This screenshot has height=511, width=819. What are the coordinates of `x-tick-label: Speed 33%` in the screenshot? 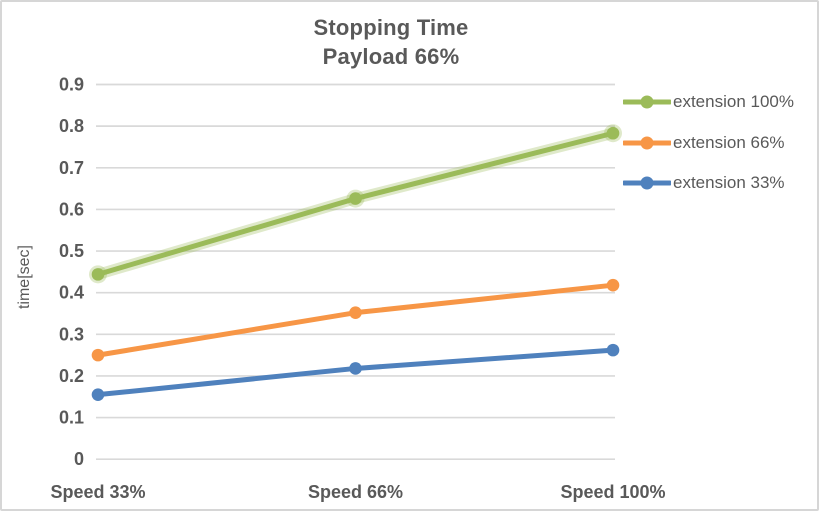 It's located at (97, 492).